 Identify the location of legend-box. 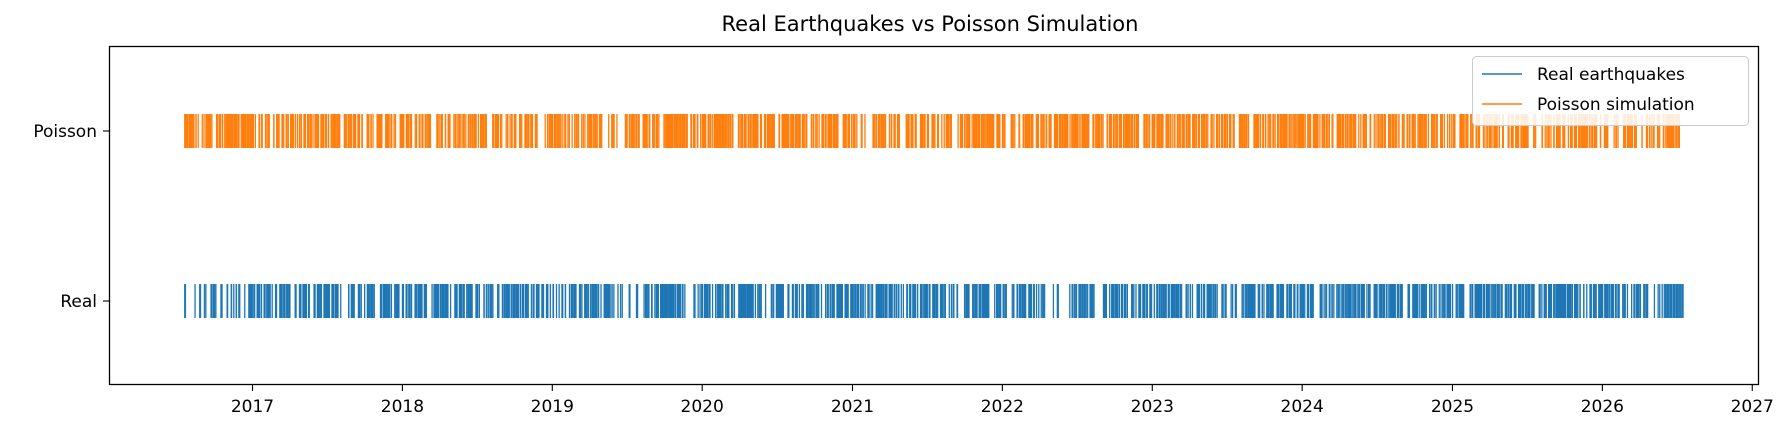
(1610, 91).